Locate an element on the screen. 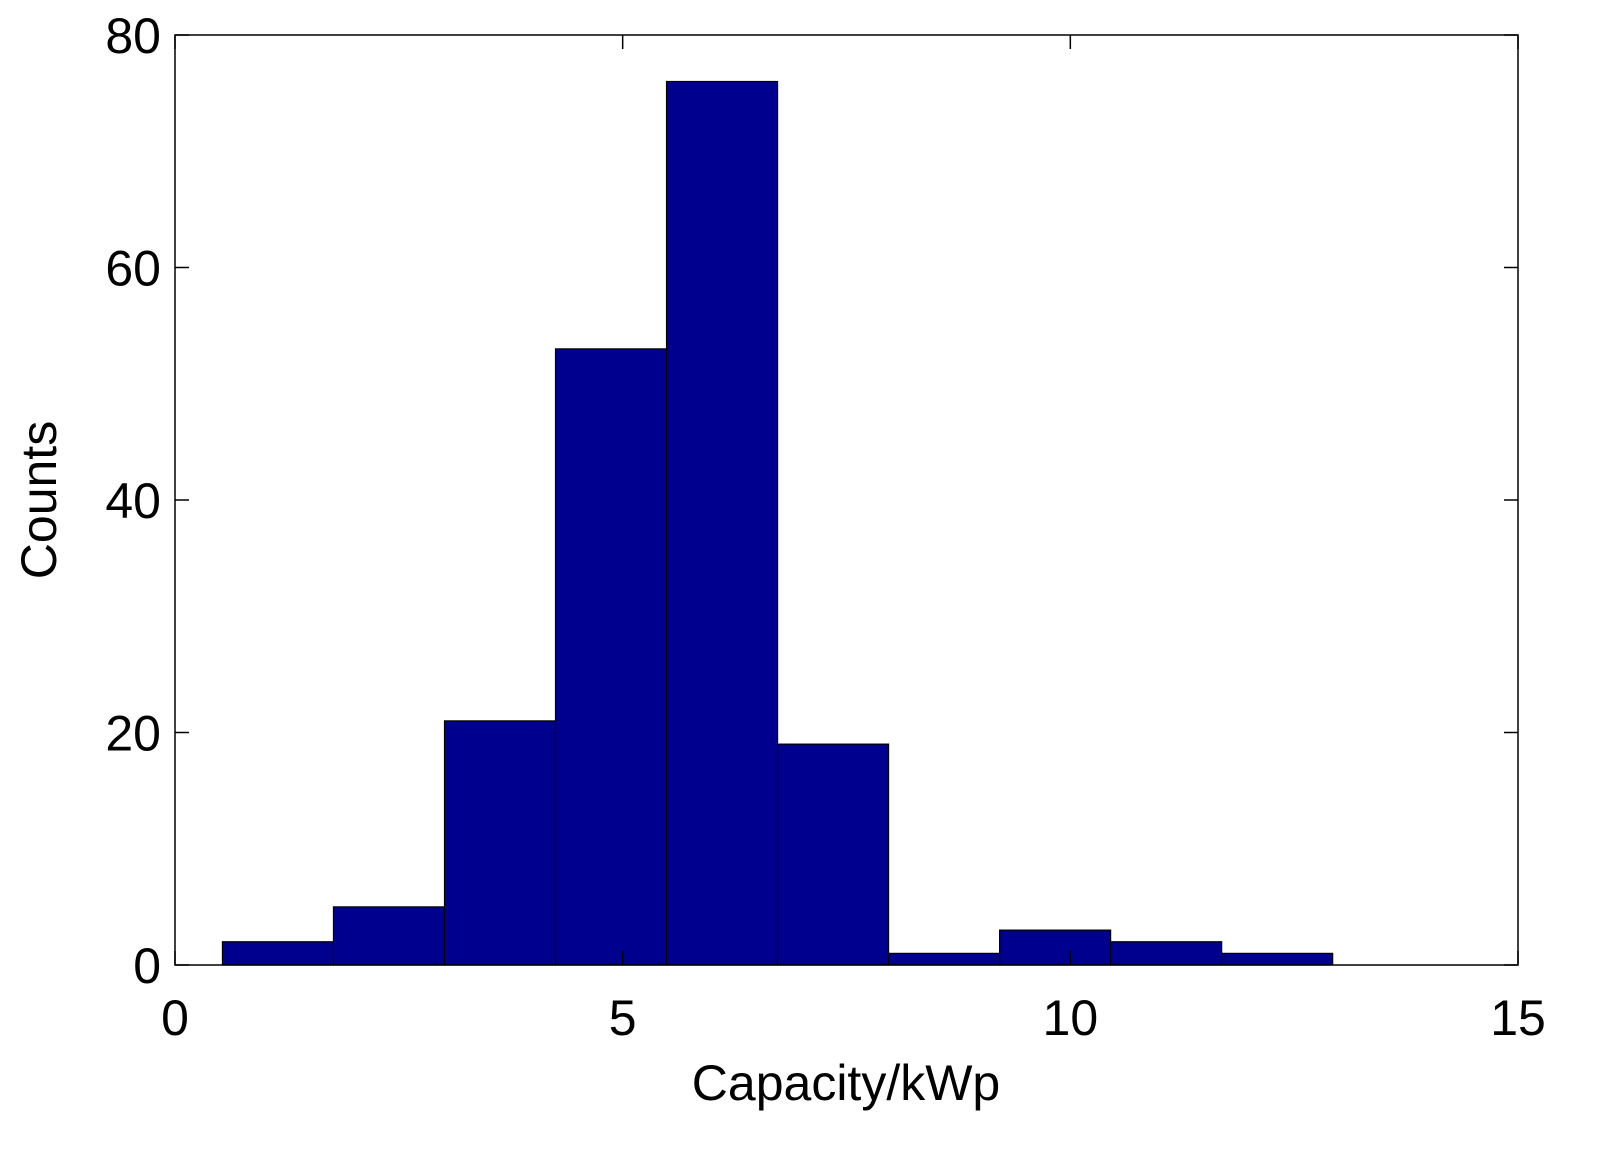 The height and width of the screenshot is (1165, 1613). x-tick-label: 5 is located at coordinates (623, 1018).